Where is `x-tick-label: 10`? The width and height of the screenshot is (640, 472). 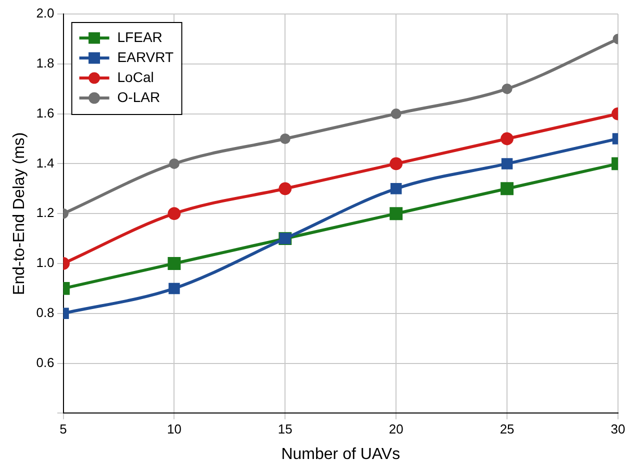 x-tick-label: 10 is located at coordinates (174, 429).